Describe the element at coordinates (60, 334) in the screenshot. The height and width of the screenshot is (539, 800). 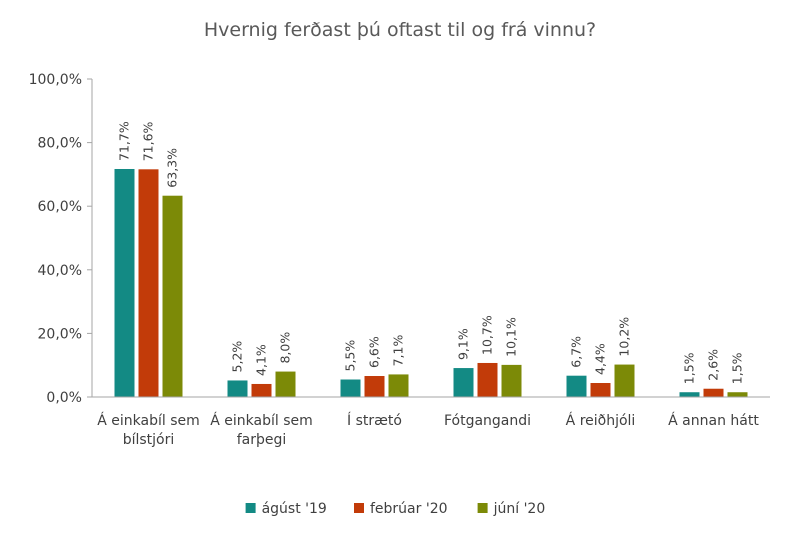
I see `y-tick-label: 20,0%` at that location.